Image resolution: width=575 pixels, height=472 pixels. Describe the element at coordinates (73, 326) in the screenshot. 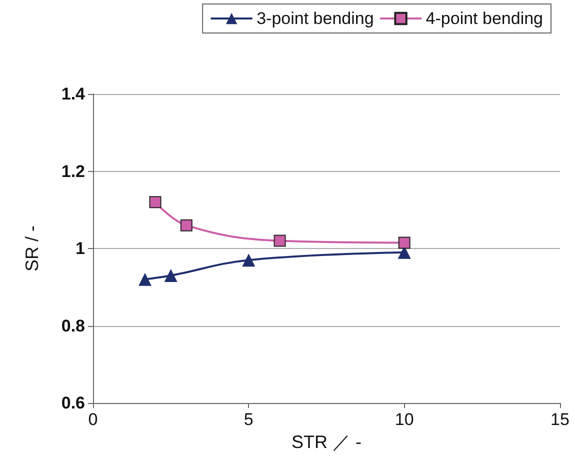

I see `y-tick-label: 0.8` at that location.